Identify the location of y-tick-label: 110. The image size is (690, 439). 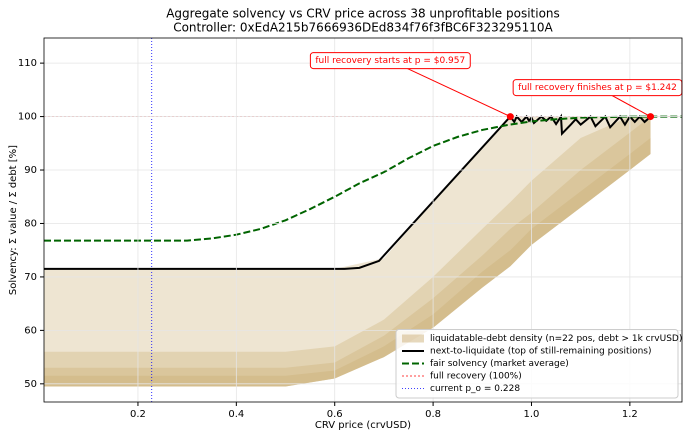
(27, 63).